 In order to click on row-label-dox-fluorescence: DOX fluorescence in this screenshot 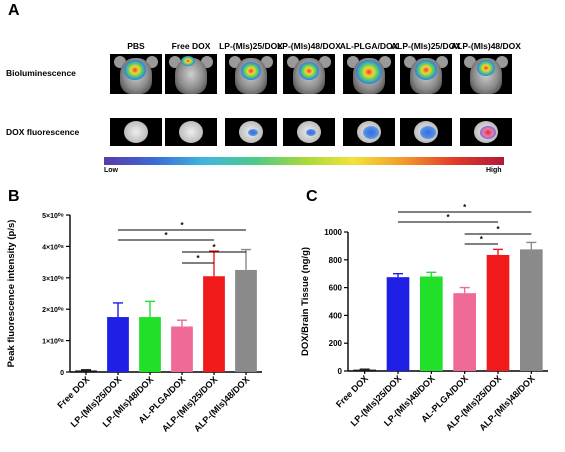, I will do `click(43, 132)`.